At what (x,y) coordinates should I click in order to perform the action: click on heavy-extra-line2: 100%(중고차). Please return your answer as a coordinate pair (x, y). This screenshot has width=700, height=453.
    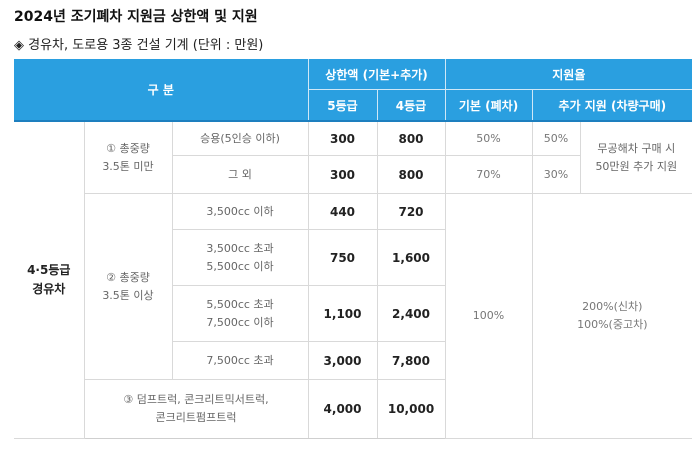
    Looking at the image, I should click on (612, 324).